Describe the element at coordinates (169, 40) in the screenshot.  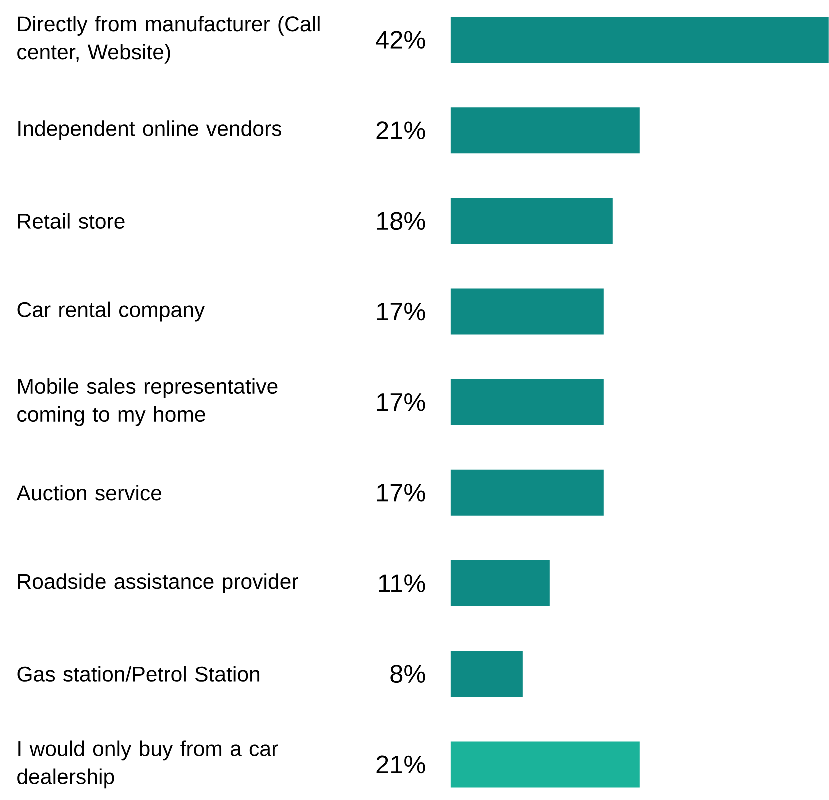
I see `y-tick-label: Directly from manufacturer (Call center, Website)` at that location.